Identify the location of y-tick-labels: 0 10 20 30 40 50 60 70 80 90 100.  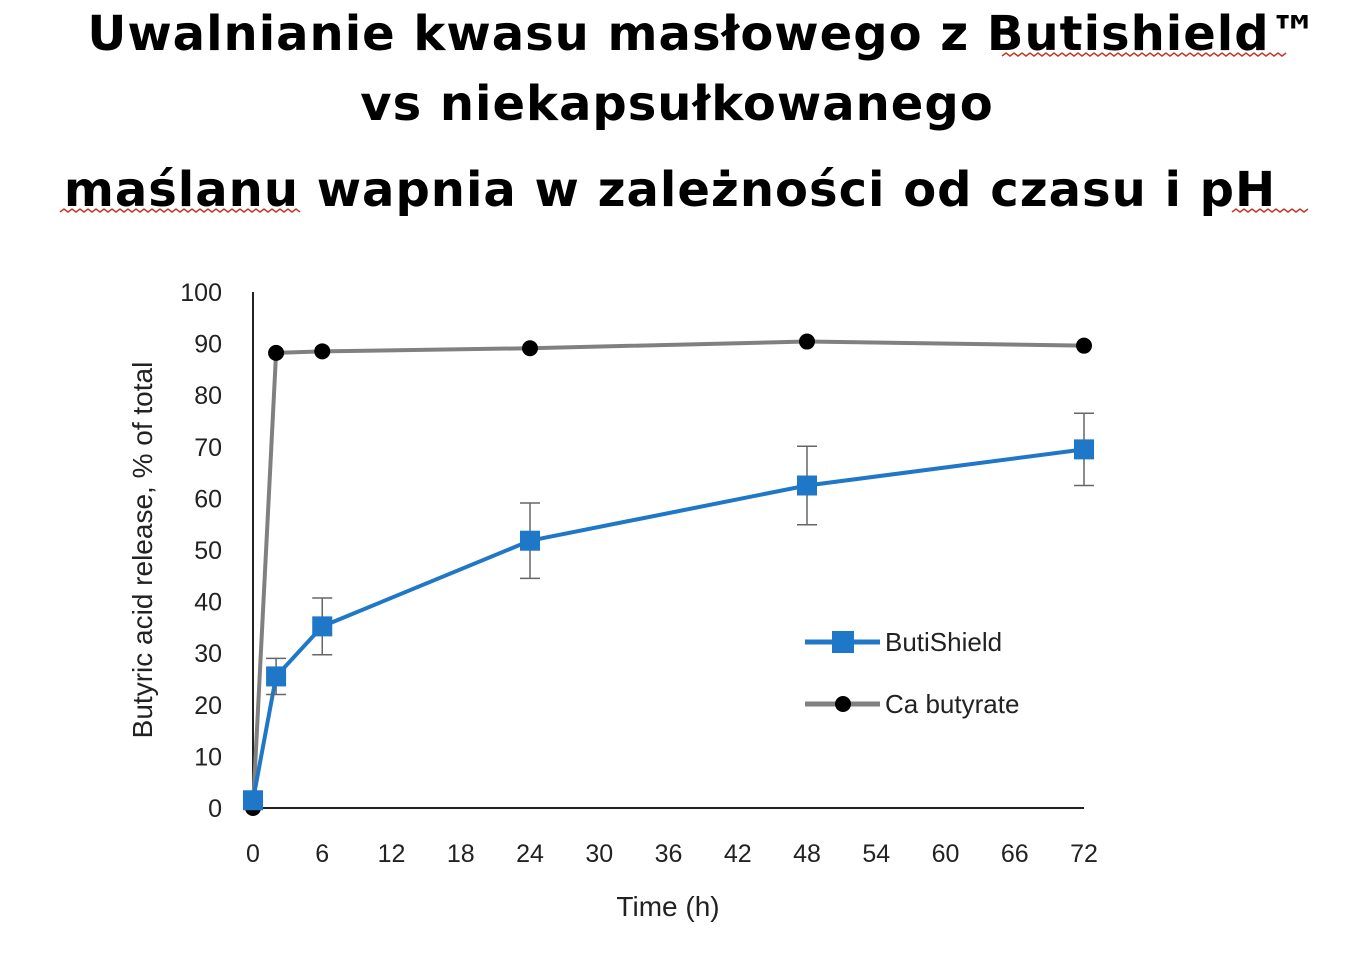
(201, 551).